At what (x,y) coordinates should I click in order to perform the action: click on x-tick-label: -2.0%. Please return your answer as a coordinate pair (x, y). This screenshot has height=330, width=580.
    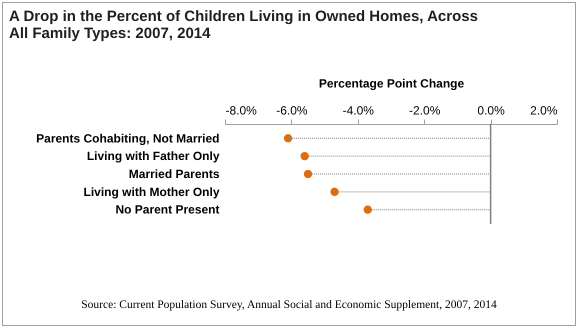
    Looking at the image, I should click on (425, 111).